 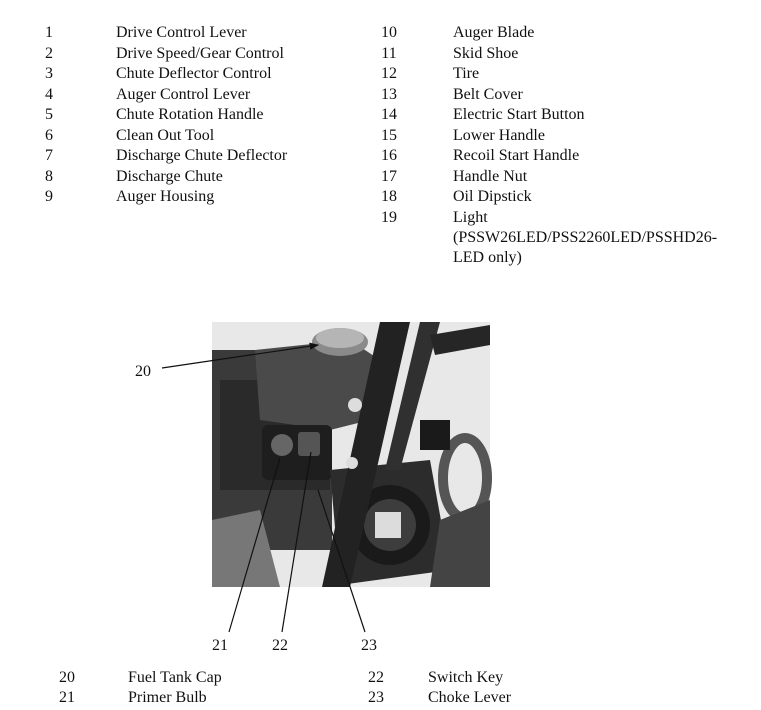 I want to click on part-name: Oil Dipstick, so click(x=492, y=196).